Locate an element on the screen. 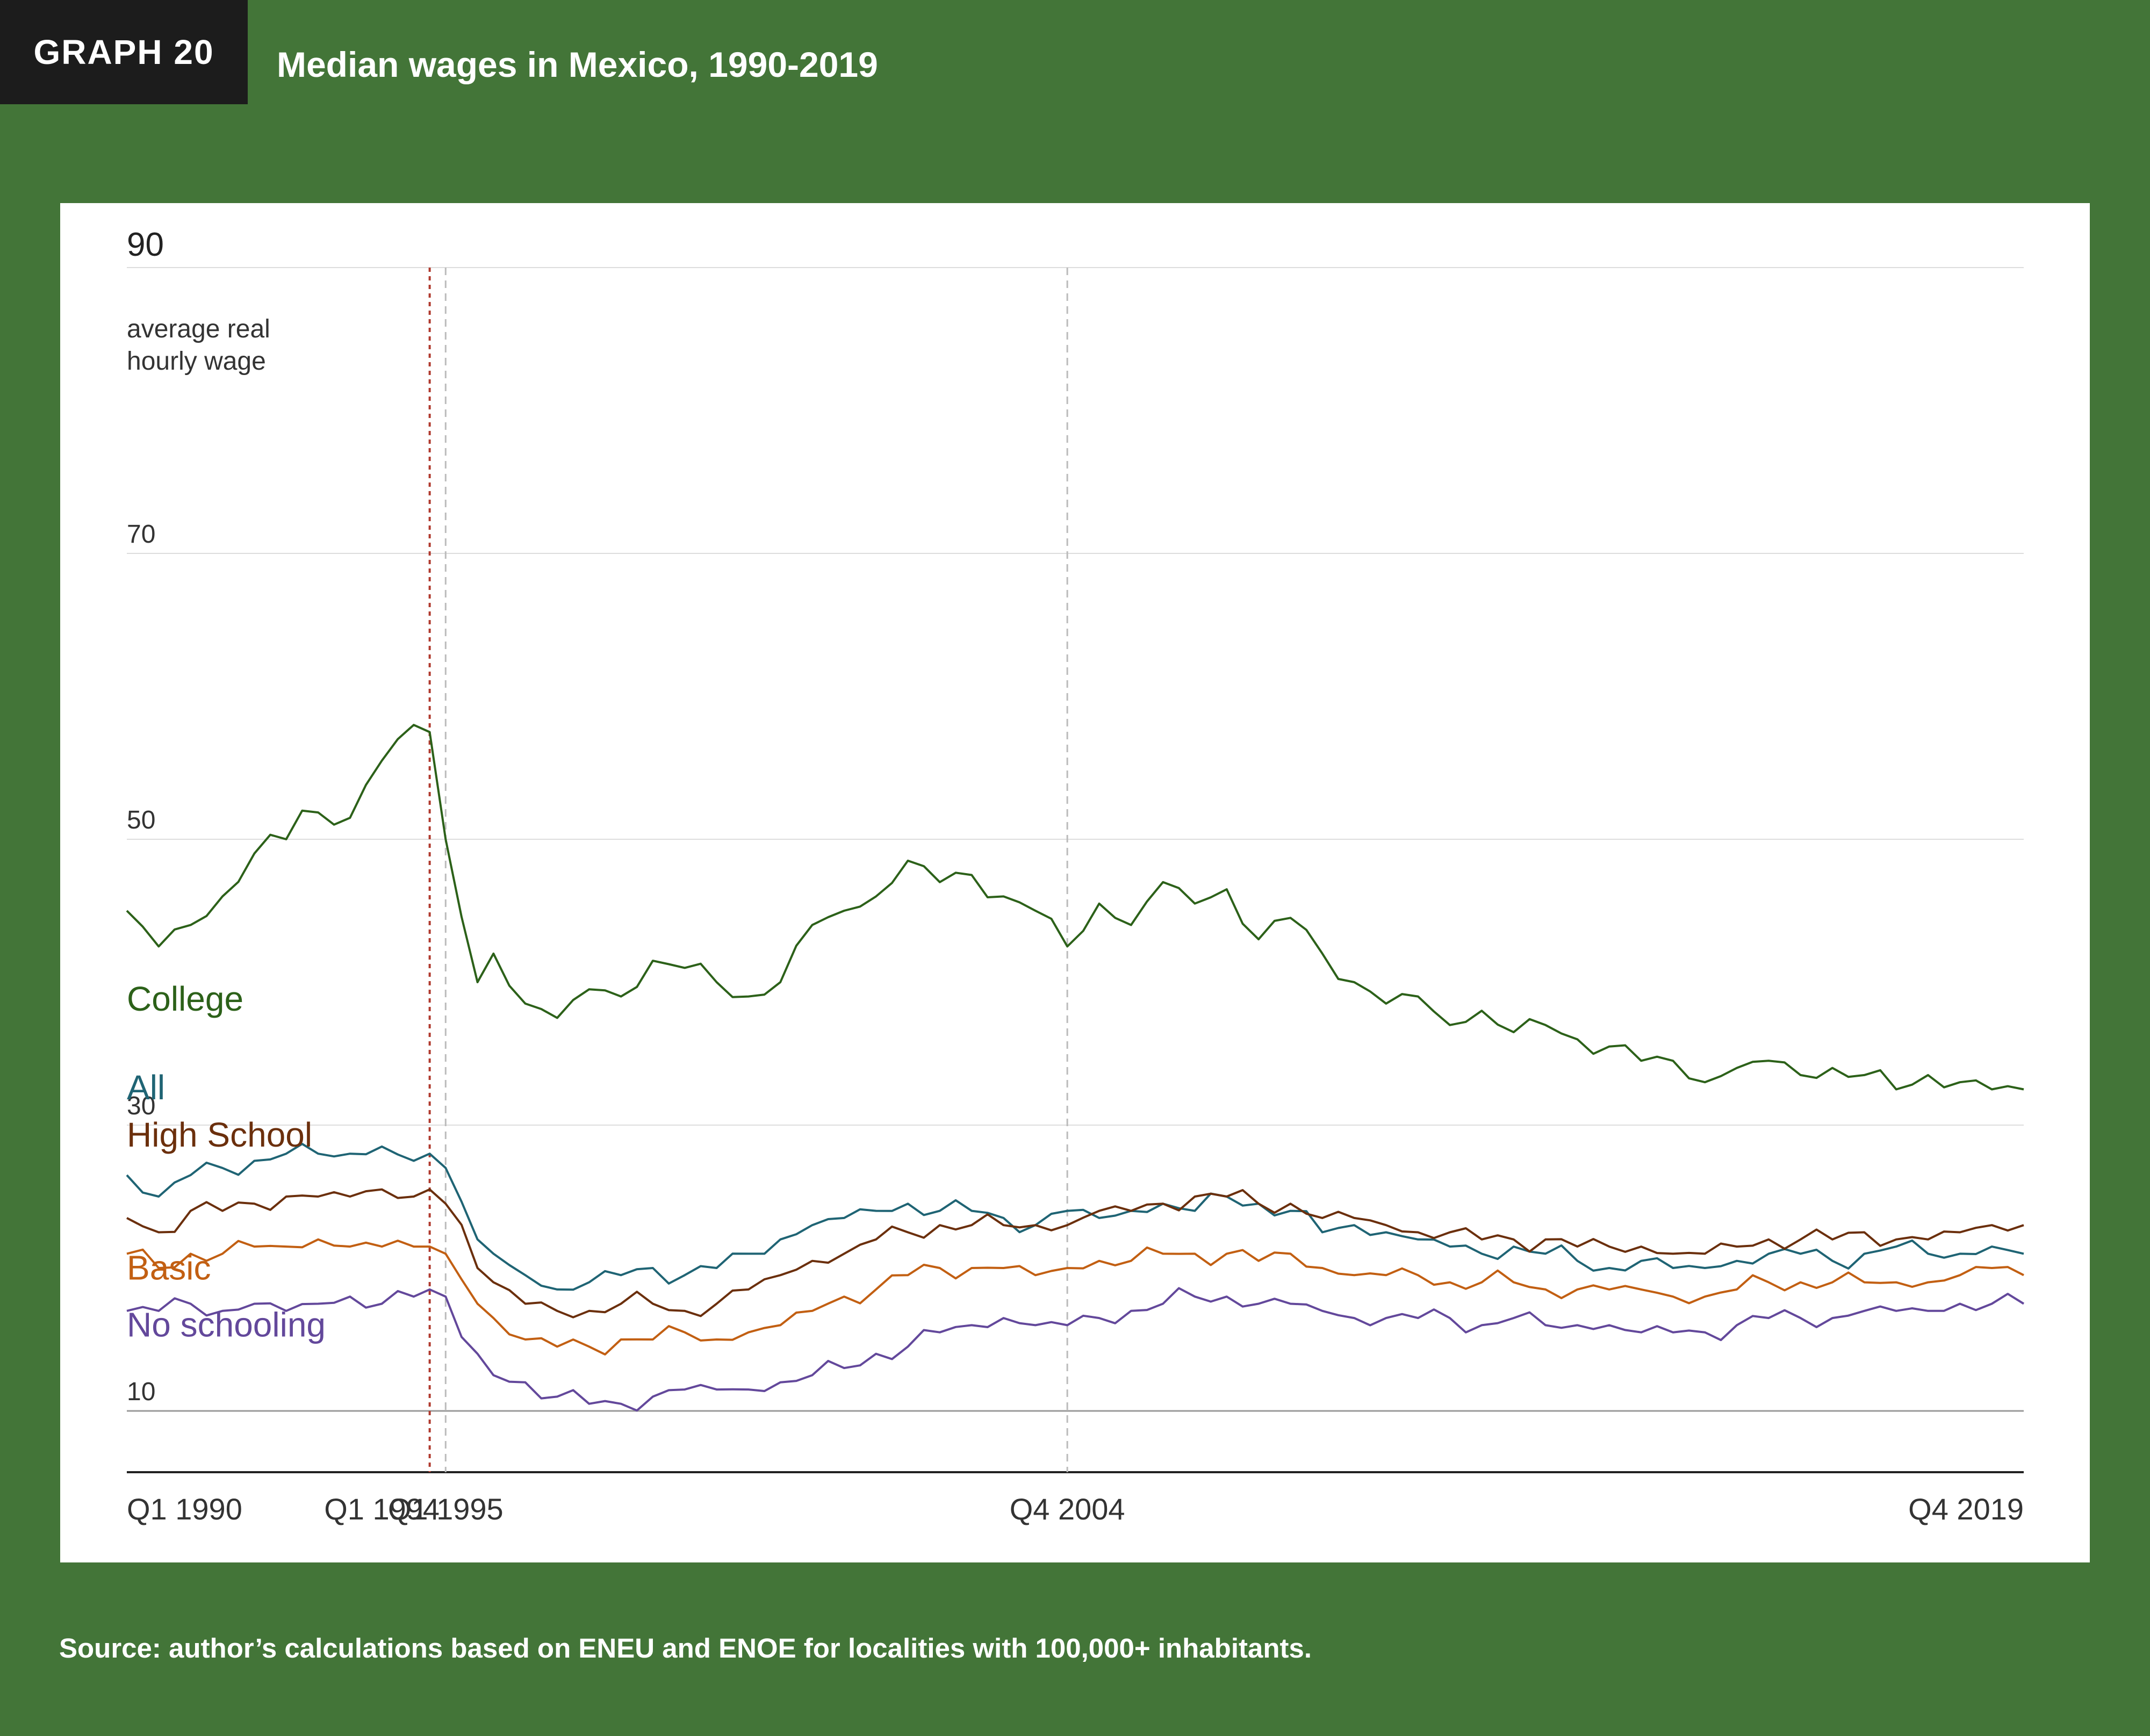 This screenshot has height=1736, width=2150. series-line-basic is located at coordinates (1075, 1297).